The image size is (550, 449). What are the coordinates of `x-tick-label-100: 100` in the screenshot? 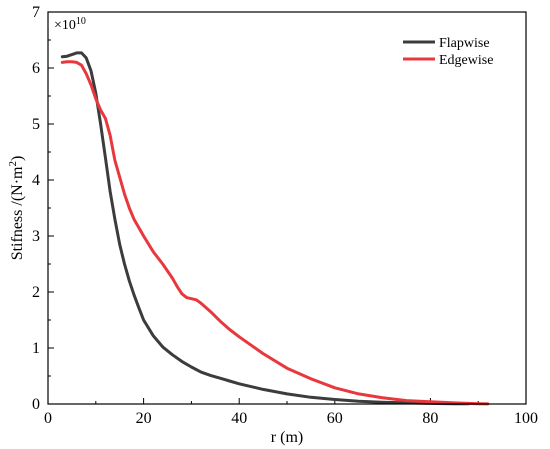 It's located at (526, 418).